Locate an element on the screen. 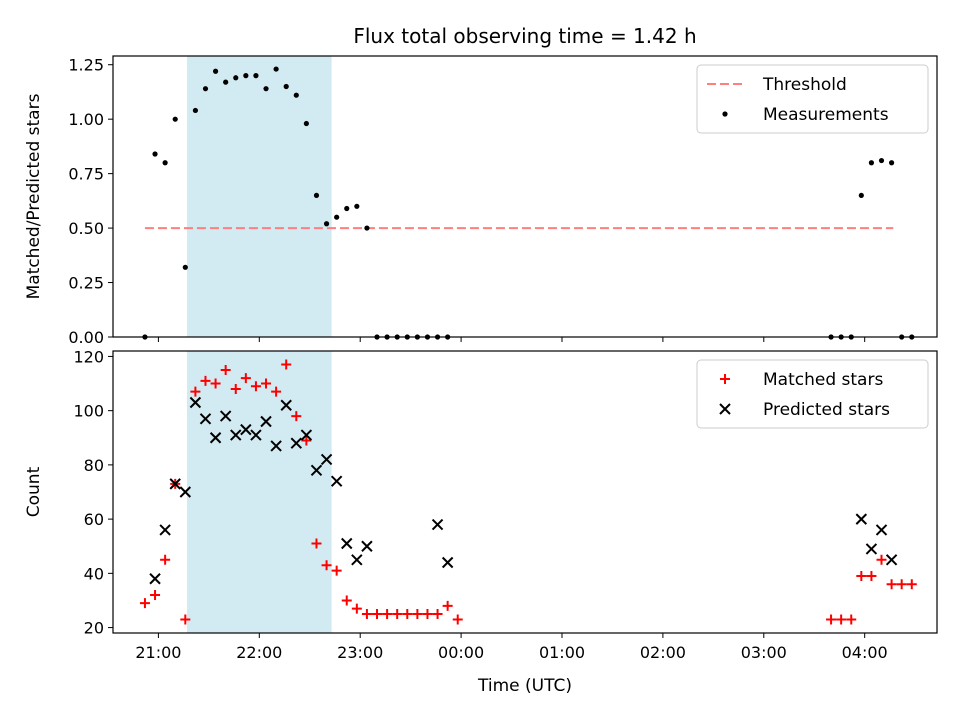  x-tick-label: 00:00 is located at coordinates (461, 652).